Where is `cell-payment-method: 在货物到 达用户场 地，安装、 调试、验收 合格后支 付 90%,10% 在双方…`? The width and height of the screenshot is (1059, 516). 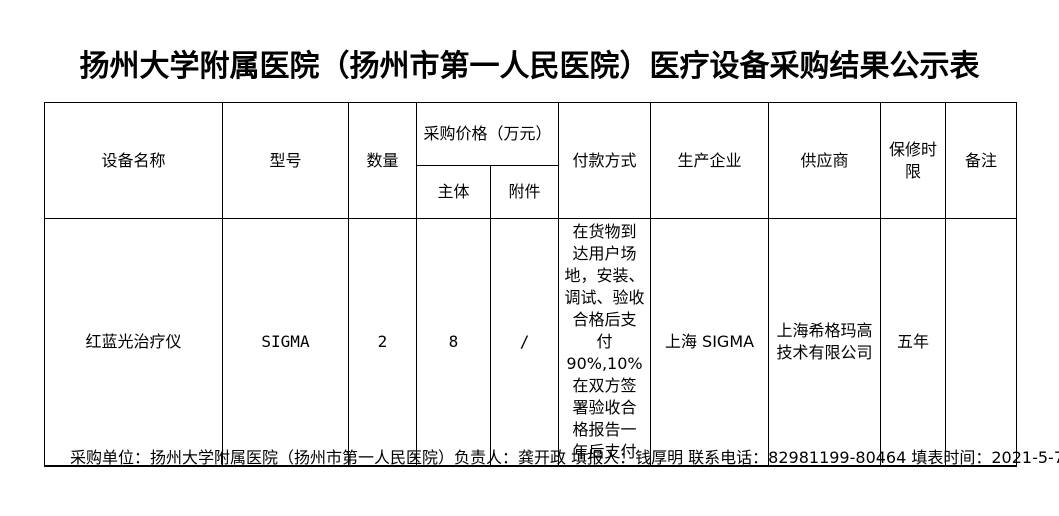 cell-payment-method: 在货物到 达用户场 地，安装、 调试、验收 合格后支 付 90%,10% 在双方… is located at coordinates (605, 342).